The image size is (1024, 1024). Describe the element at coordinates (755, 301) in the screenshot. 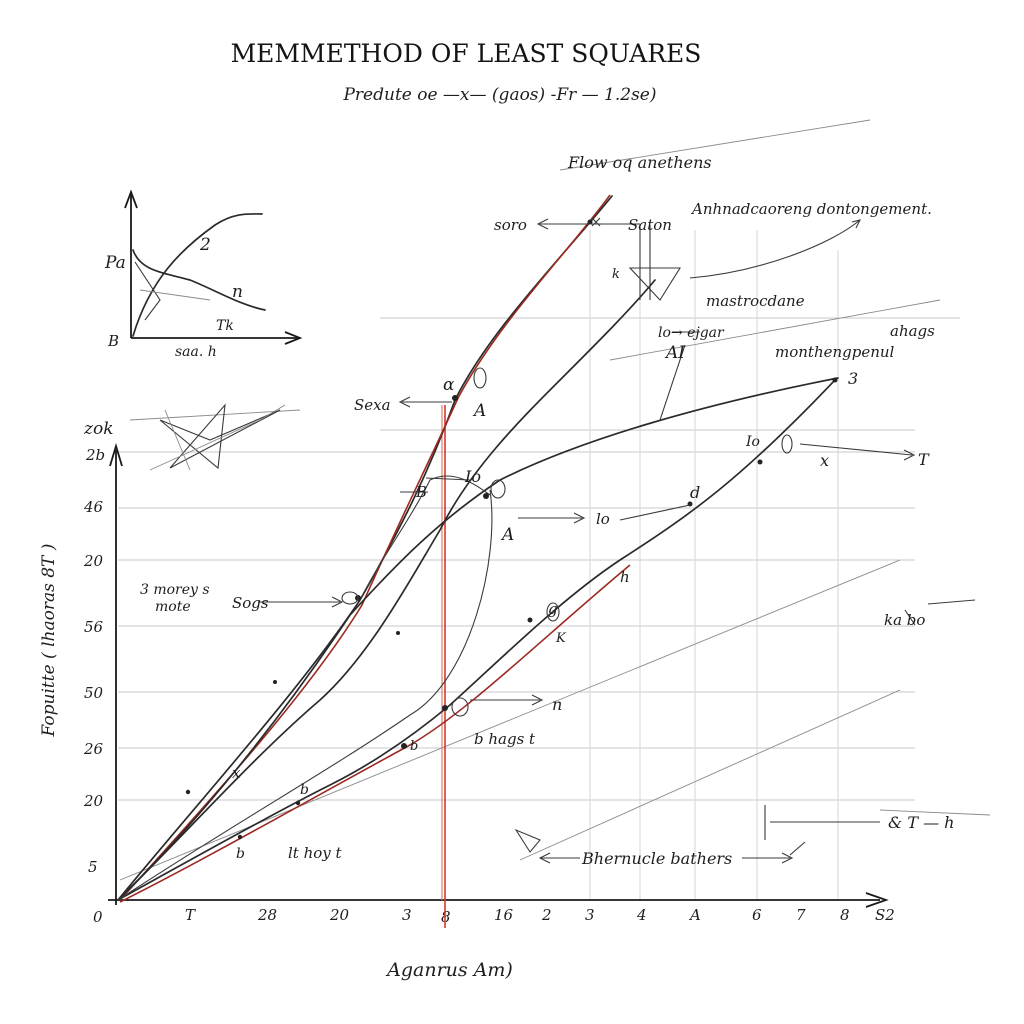

I see `annotation-mastro: mastrocdane` at that location.